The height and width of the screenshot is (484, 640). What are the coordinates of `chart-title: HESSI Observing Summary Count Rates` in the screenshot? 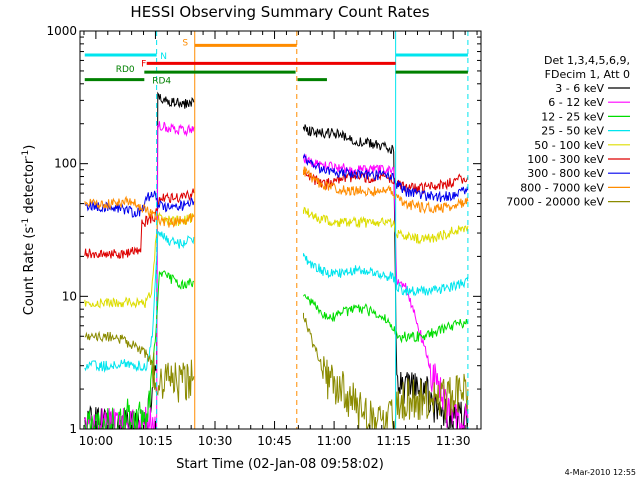 It's located at (279, 12).